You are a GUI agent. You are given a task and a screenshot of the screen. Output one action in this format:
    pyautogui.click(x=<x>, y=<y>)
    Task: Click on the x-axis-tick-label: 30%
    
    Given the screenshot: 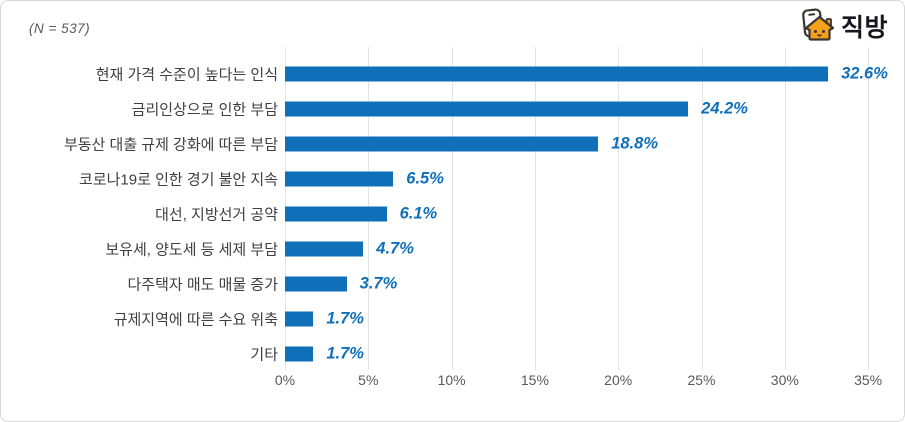 What is the action you would take?
    pyautogui.click(x=784, y=380)
    